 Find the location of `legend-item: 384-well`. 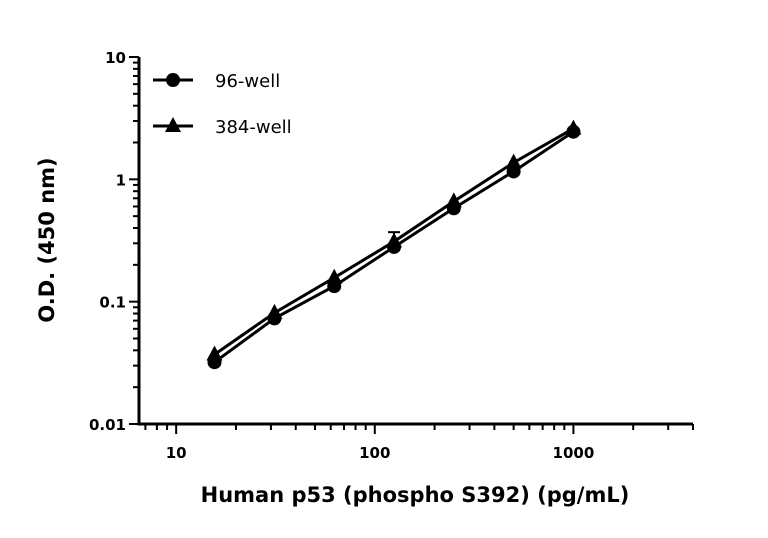

legend-item: 384-well is located at coordinates (222, 127).